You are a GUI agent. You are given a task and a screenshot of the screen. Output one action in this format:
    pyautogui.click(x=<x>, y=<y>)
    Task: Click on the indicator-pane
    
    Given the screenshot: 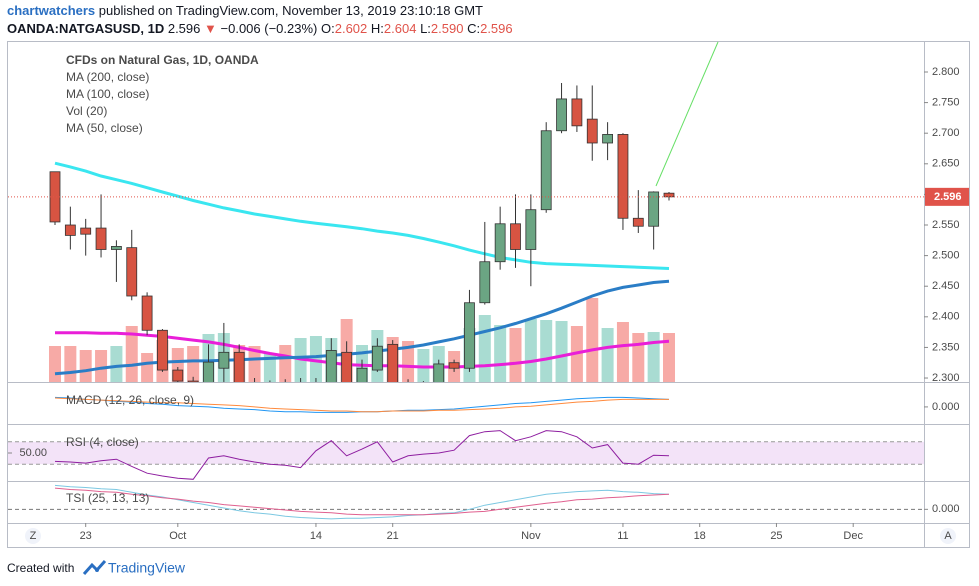 What is the action you would take?
    pyautogui.click(x=466, y=455)
    